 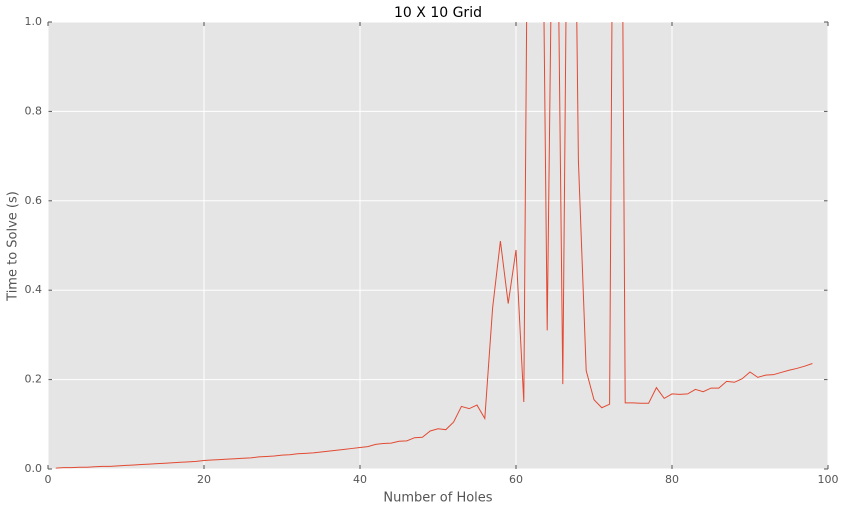 I want to click on x-tick-label: 80, so click(x=672, y=479).